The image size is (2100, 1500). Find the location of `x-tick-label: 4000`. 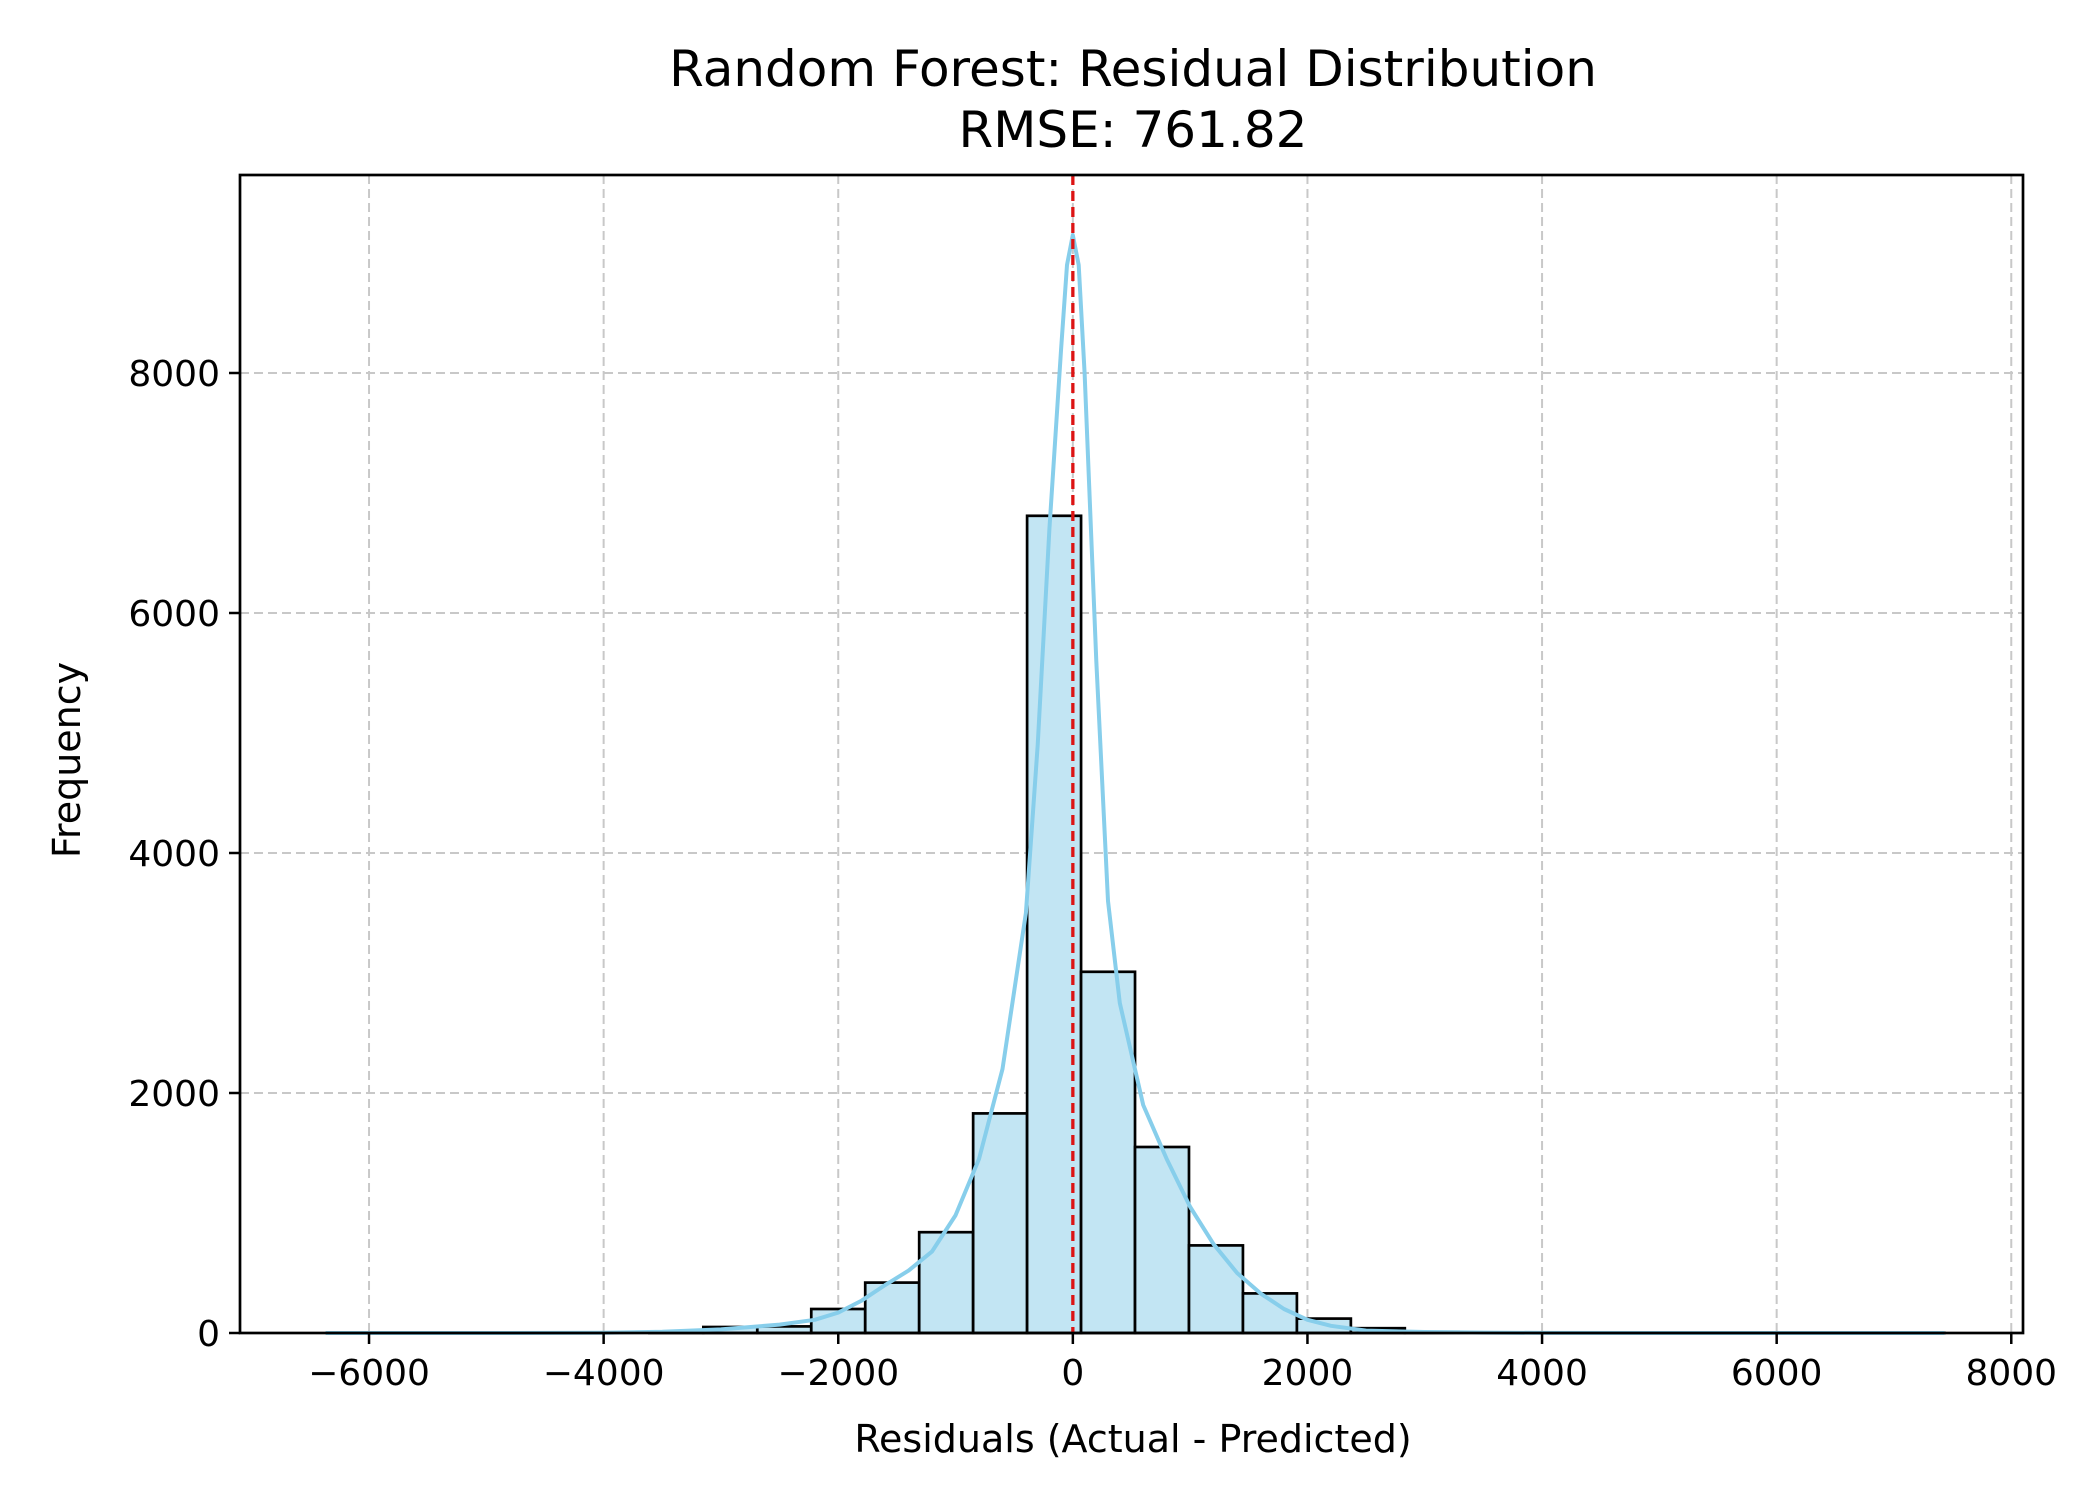

x-tick-label: 4000 is located at coordinates (1542, 1373).